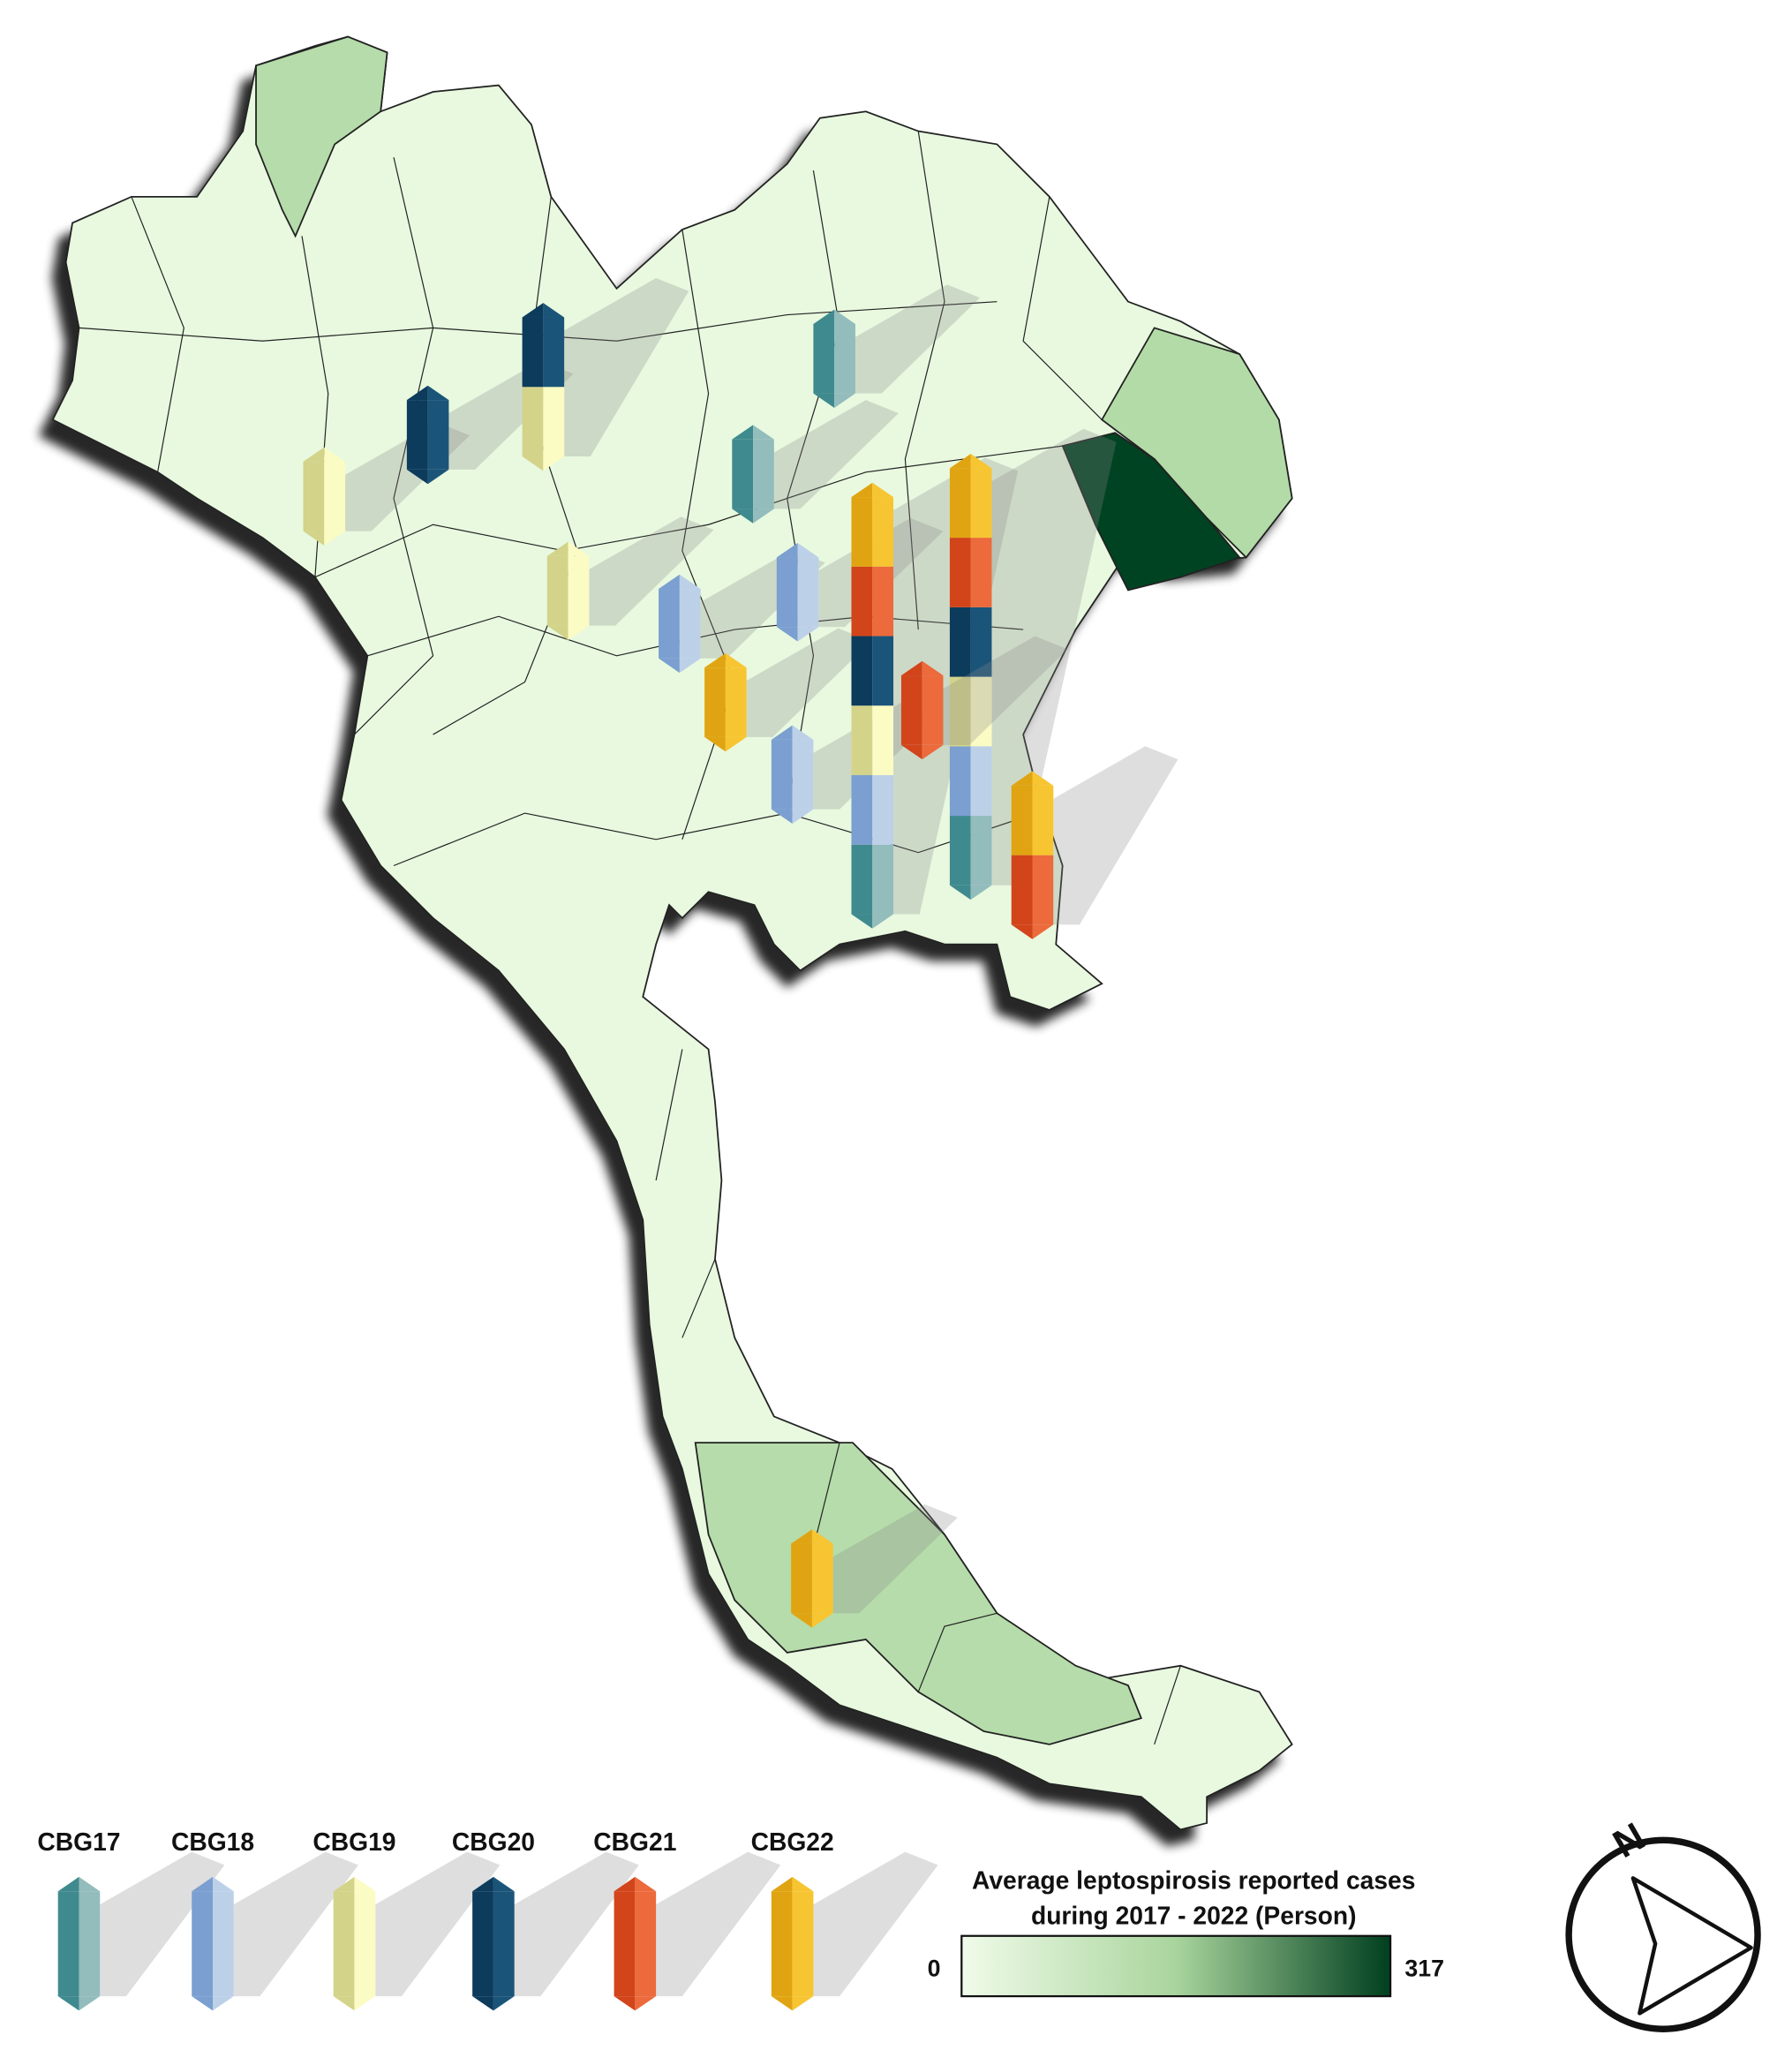 The image size is (1792, 2050). What do you see at coordinates (634, 1842) in the screenshot?
I see `legend-label: CBG21` at bounding box center [634, 1842].